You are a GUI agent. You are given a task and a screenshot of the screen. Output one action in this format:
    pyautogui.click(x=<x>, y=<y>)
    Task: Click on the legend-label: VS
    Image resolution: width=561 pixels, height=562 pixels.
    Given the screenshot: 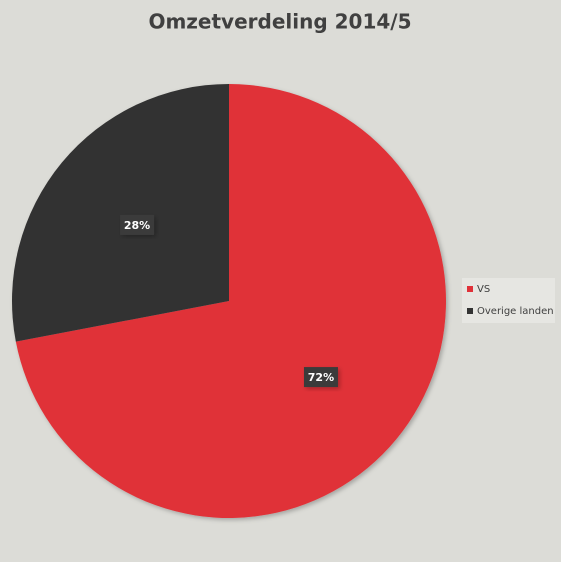 What is the action you would take?
    pyautogui.click(x=483, y=289)
    